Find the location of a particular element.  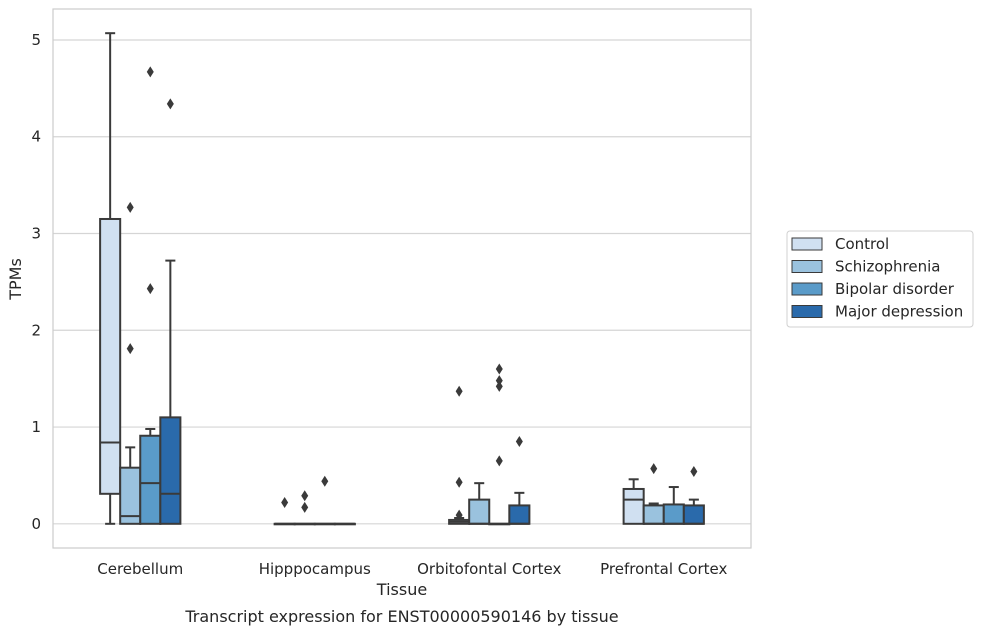

y-tick-label: 3 is located at coordinates (36, 234).